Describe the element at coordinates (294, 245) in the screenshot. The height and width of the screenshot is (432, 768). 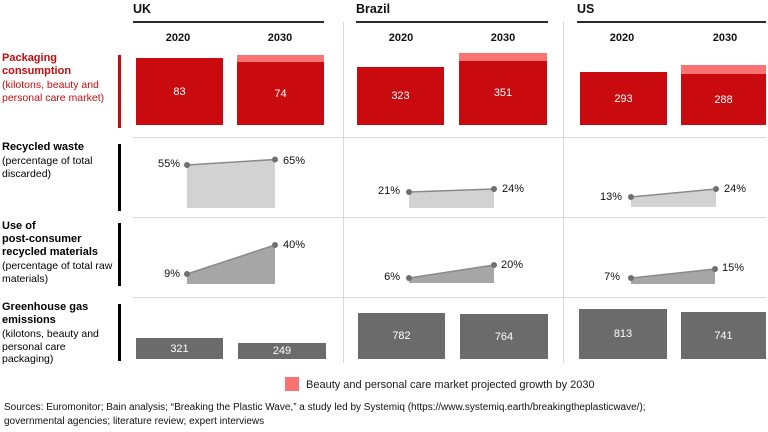
I see `pct-label-recycled-materials-uk-2030: 40%` at that location.